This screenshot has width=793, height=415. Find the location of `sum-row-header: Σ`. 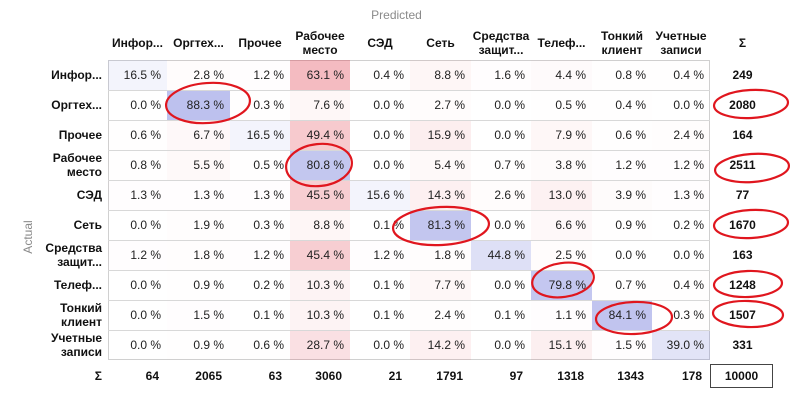

sum-row-header: Σ is located at coordinates (98, 376).